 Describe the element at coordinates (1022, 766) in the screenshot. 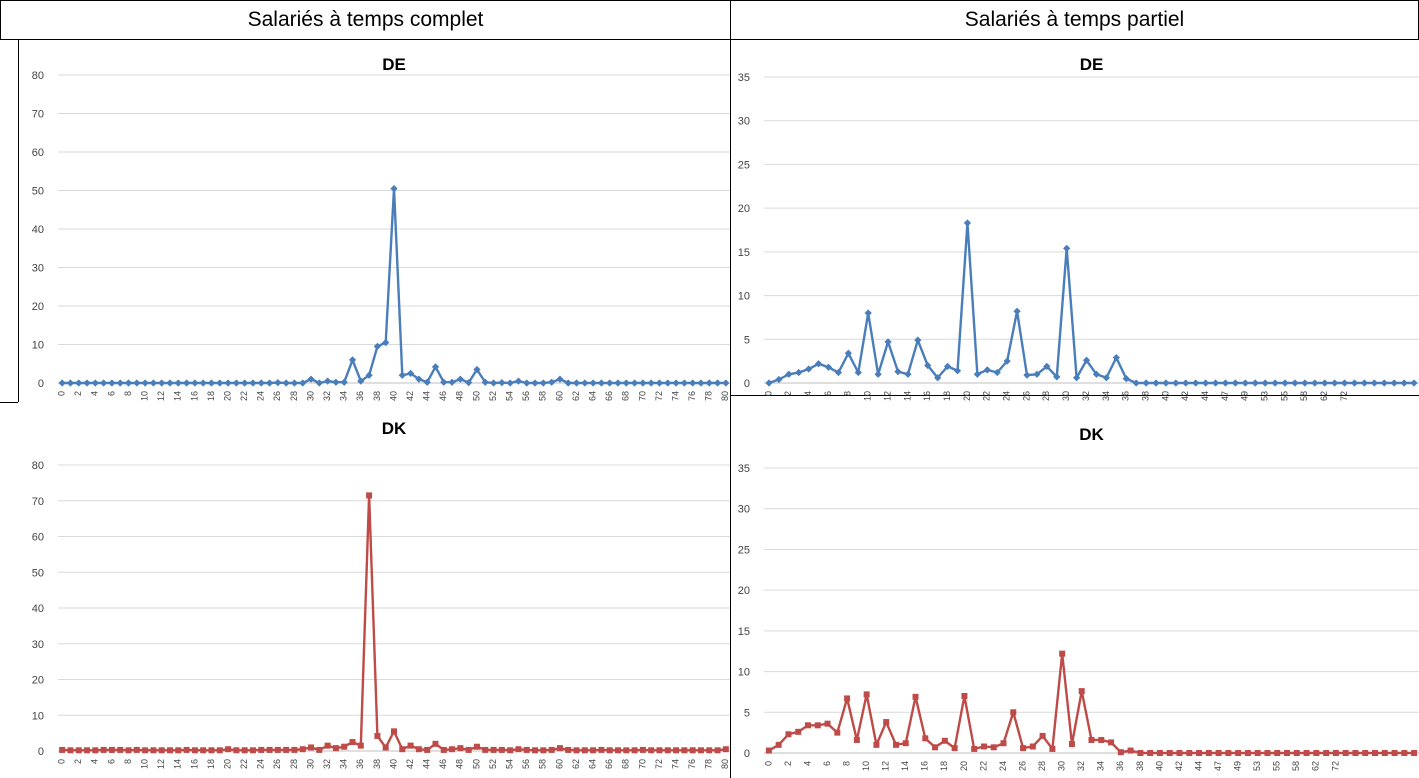

I see `x-tick-label: 26` at that location.